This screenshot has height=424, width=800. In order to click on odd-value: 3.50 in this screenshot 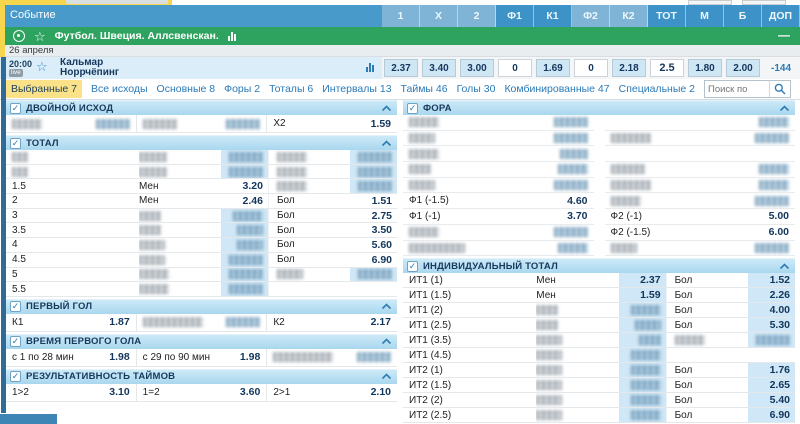, I will do `click(381, 230)`.